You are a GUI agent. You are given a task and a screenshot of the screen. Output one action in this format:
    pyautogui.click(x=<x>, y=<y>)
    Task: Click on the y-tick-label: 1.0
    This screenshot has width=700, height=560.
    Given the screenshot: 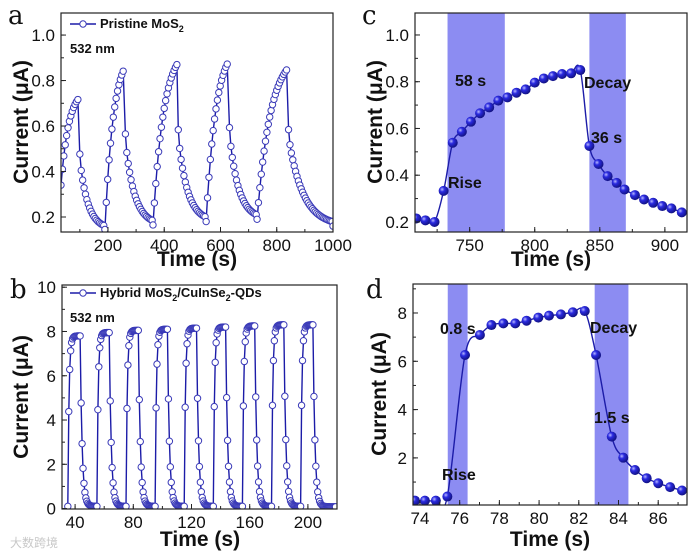 What is the action you would take?
    pyautogui.click(x=43, y=35)
    